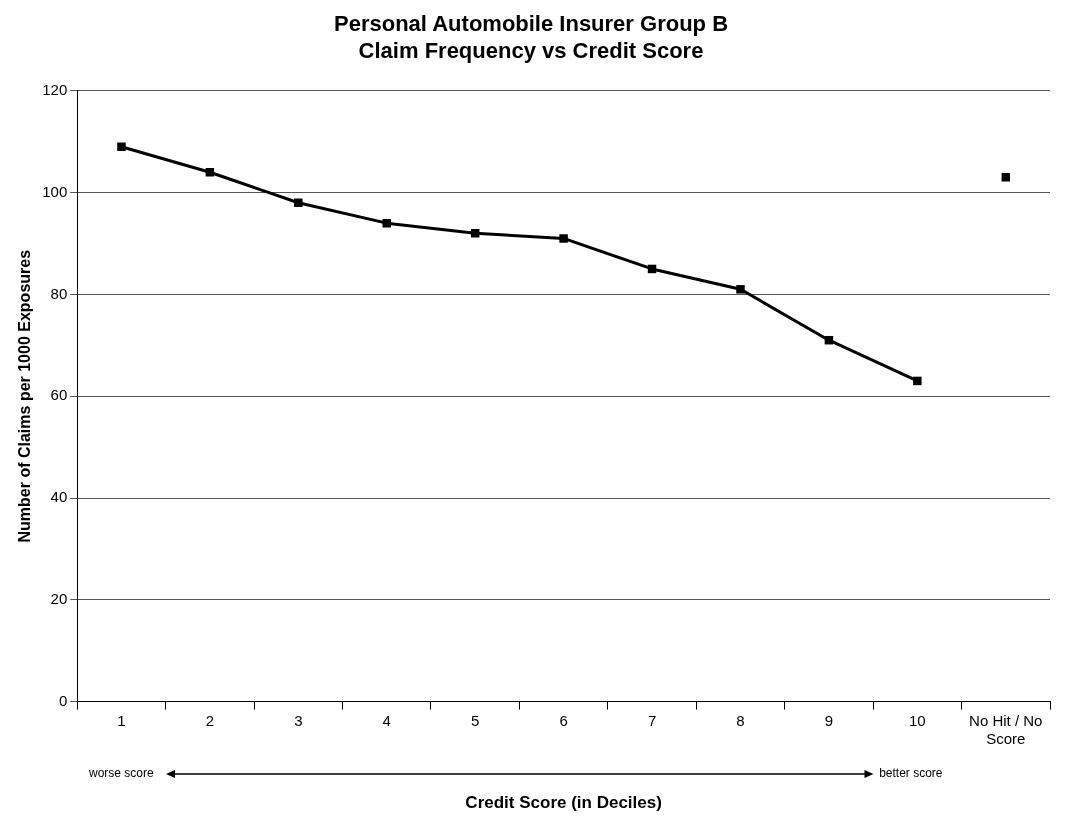 This screenshot has width=1074, height=822. Describe the element at coordinates (652, 720) in the screenshot. I see `x-tick-label: 7` at that location.